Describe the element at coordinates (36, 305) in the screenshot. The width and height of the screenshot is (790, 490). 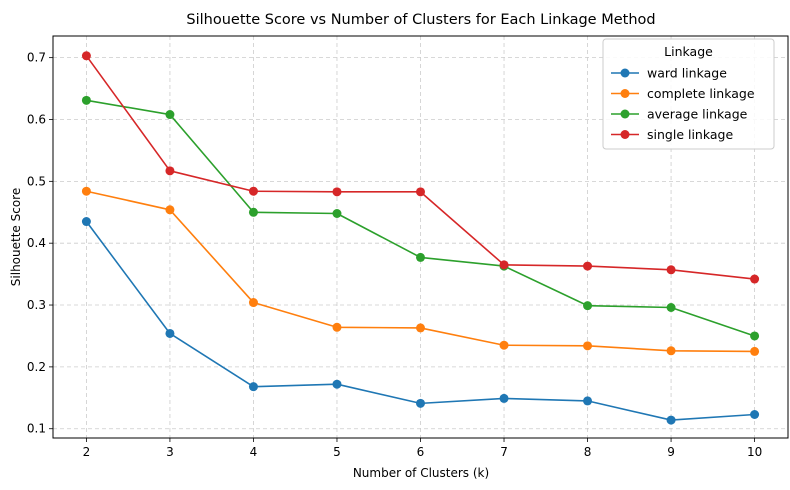
I see `y-tick-label: 0.3` at that location.